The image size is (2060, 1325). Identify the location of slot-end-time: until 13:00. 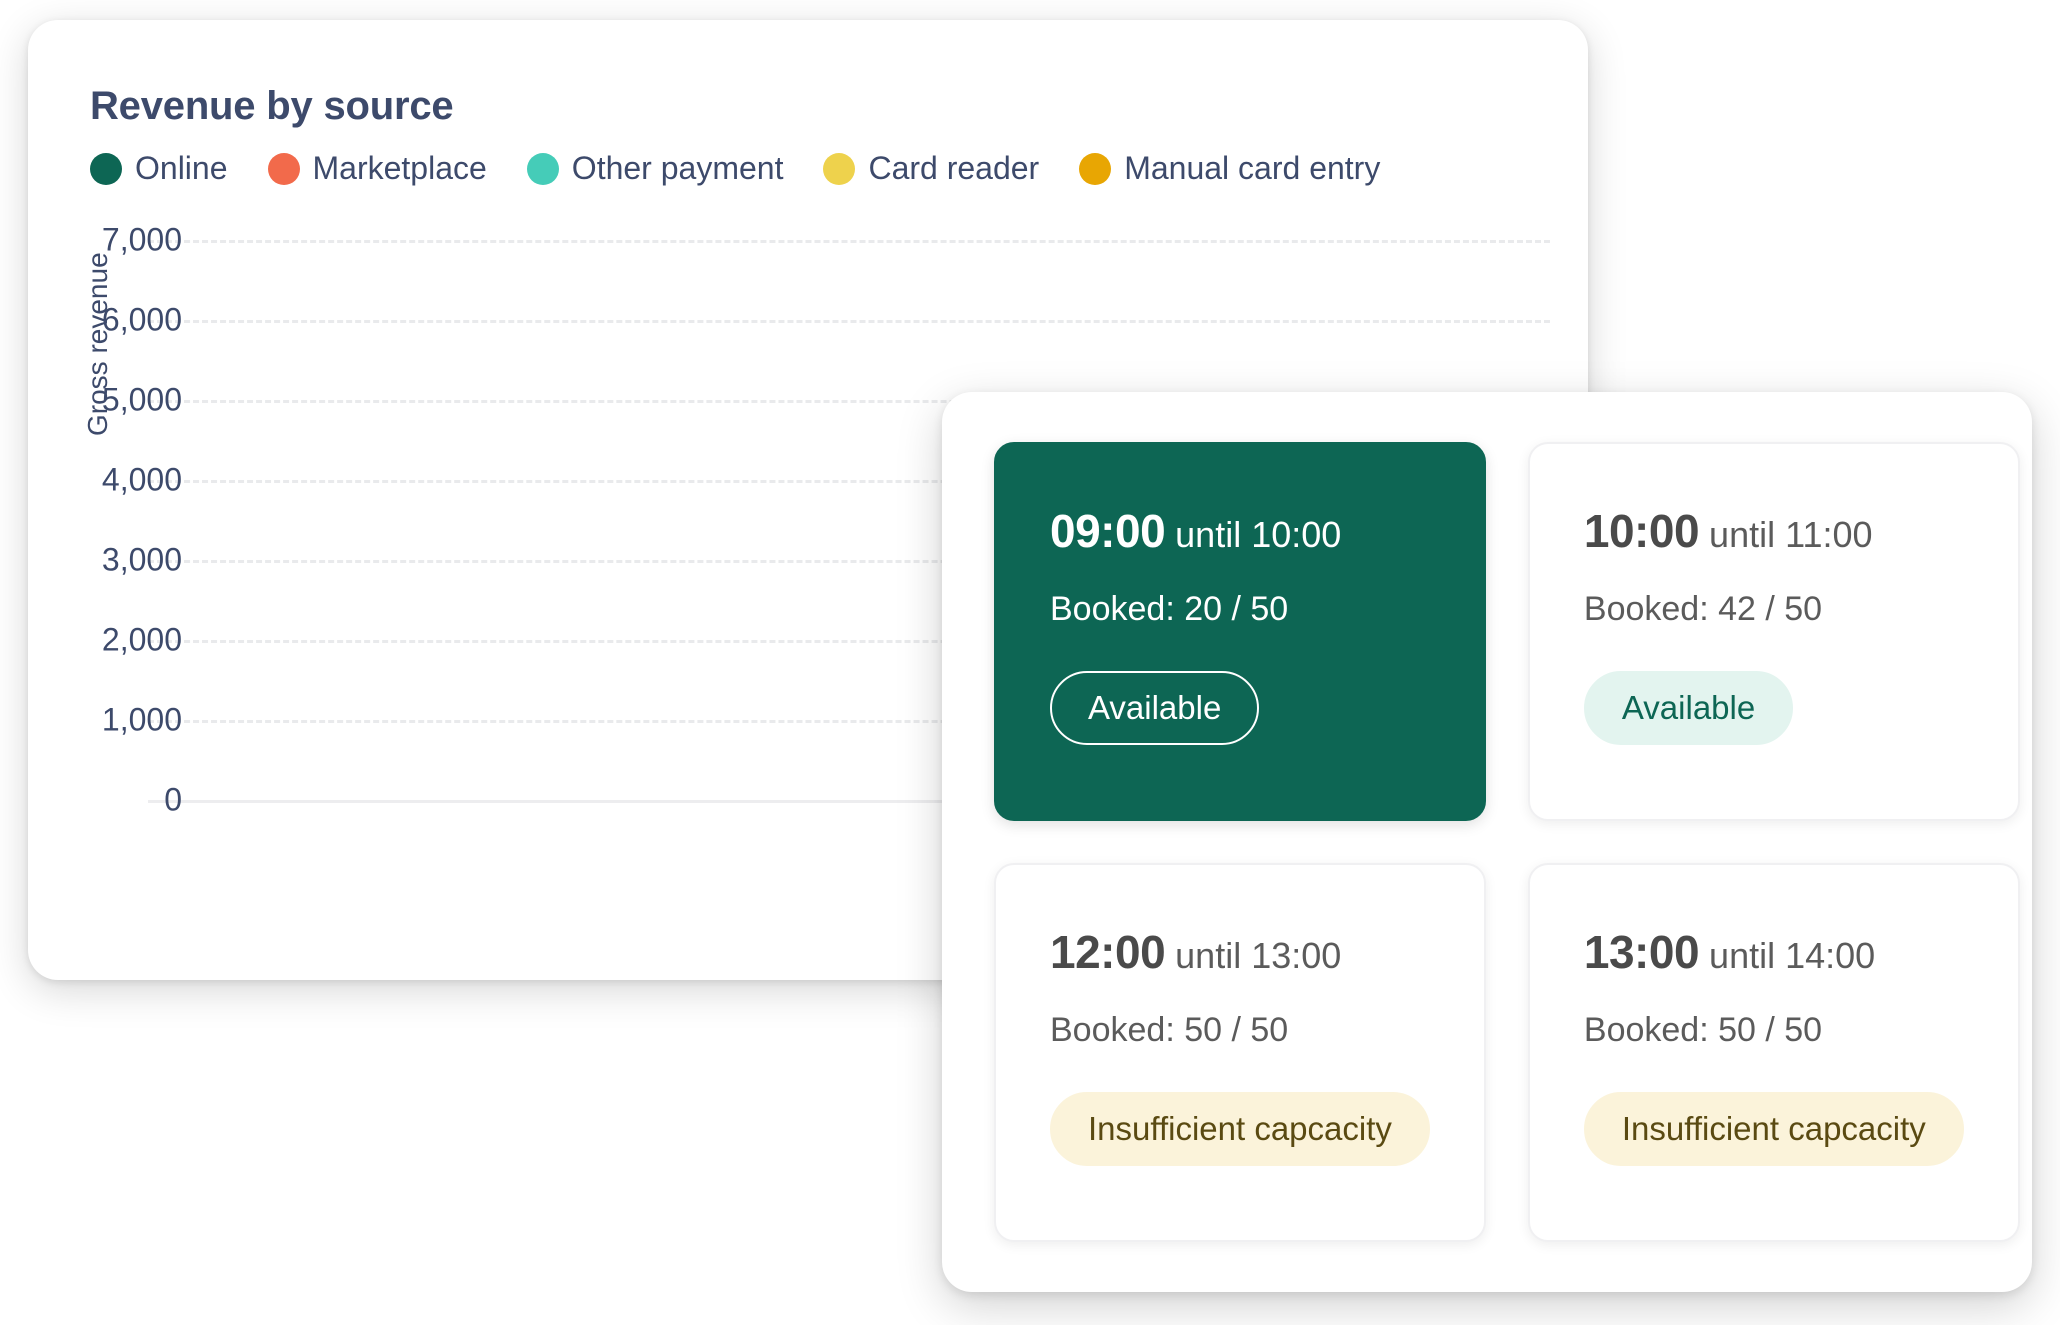
(1258, 955).